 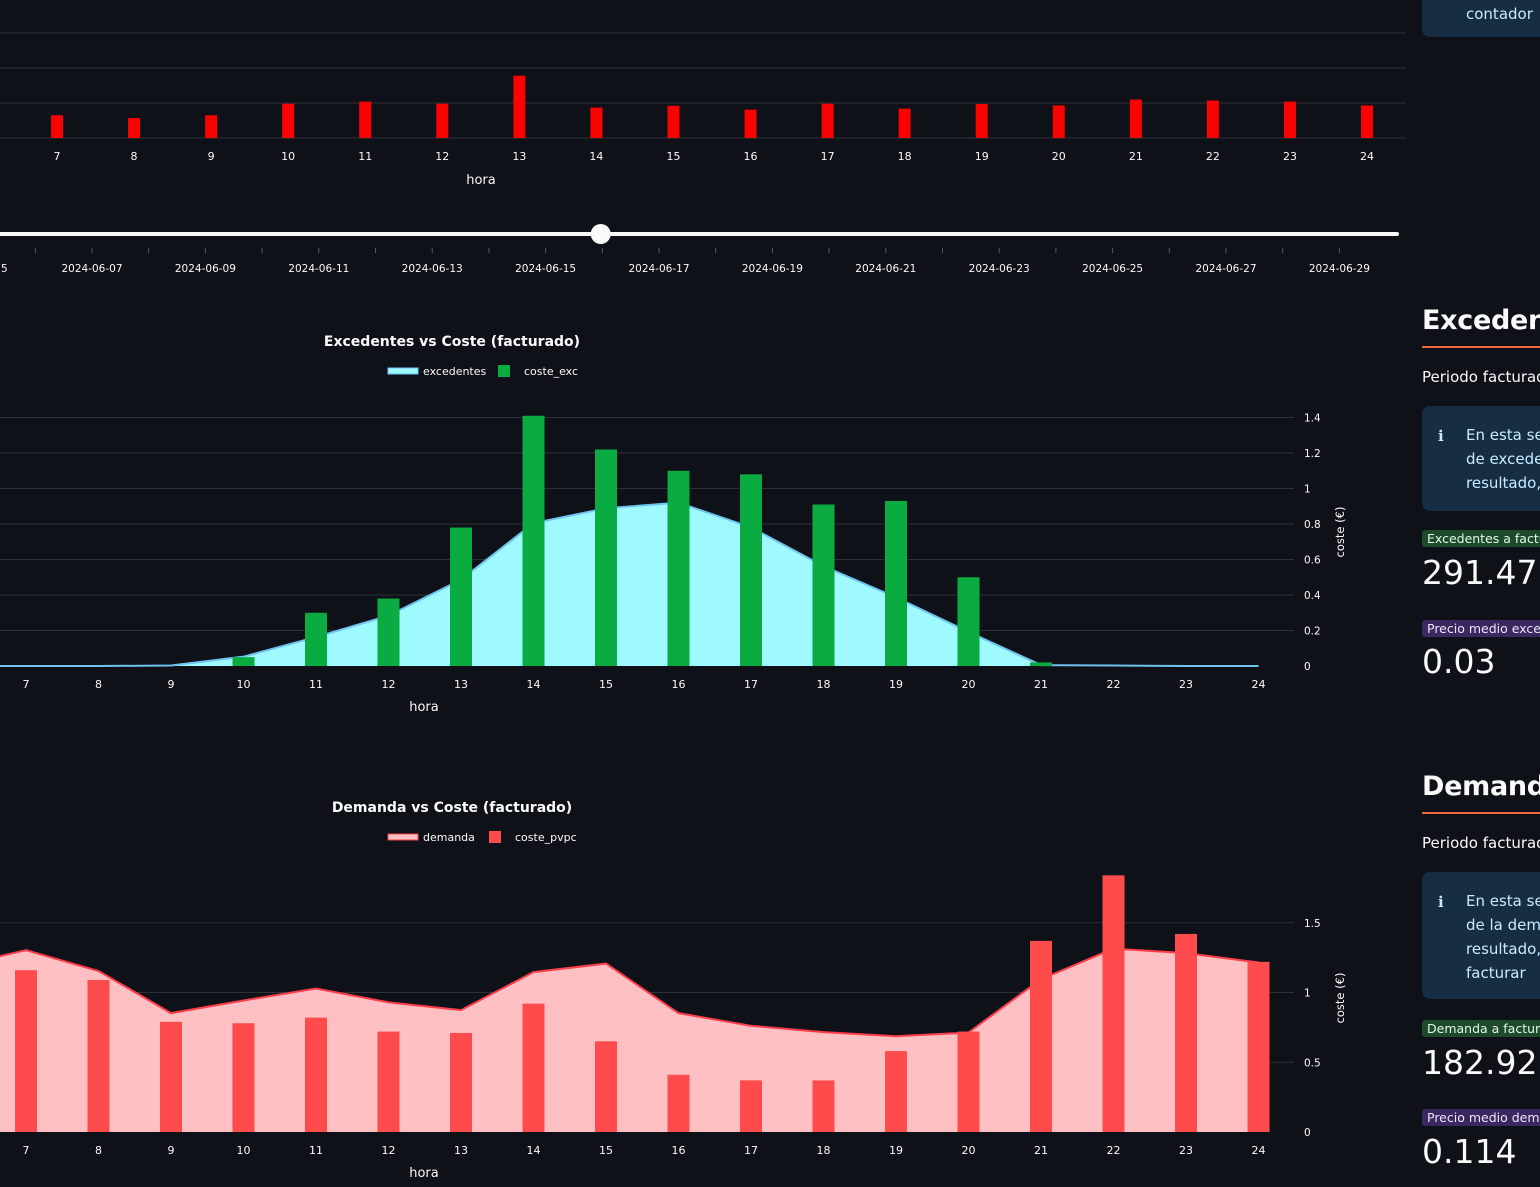 I want to click on y2-tick-label: 1.2, so click(x=1312, y=454).